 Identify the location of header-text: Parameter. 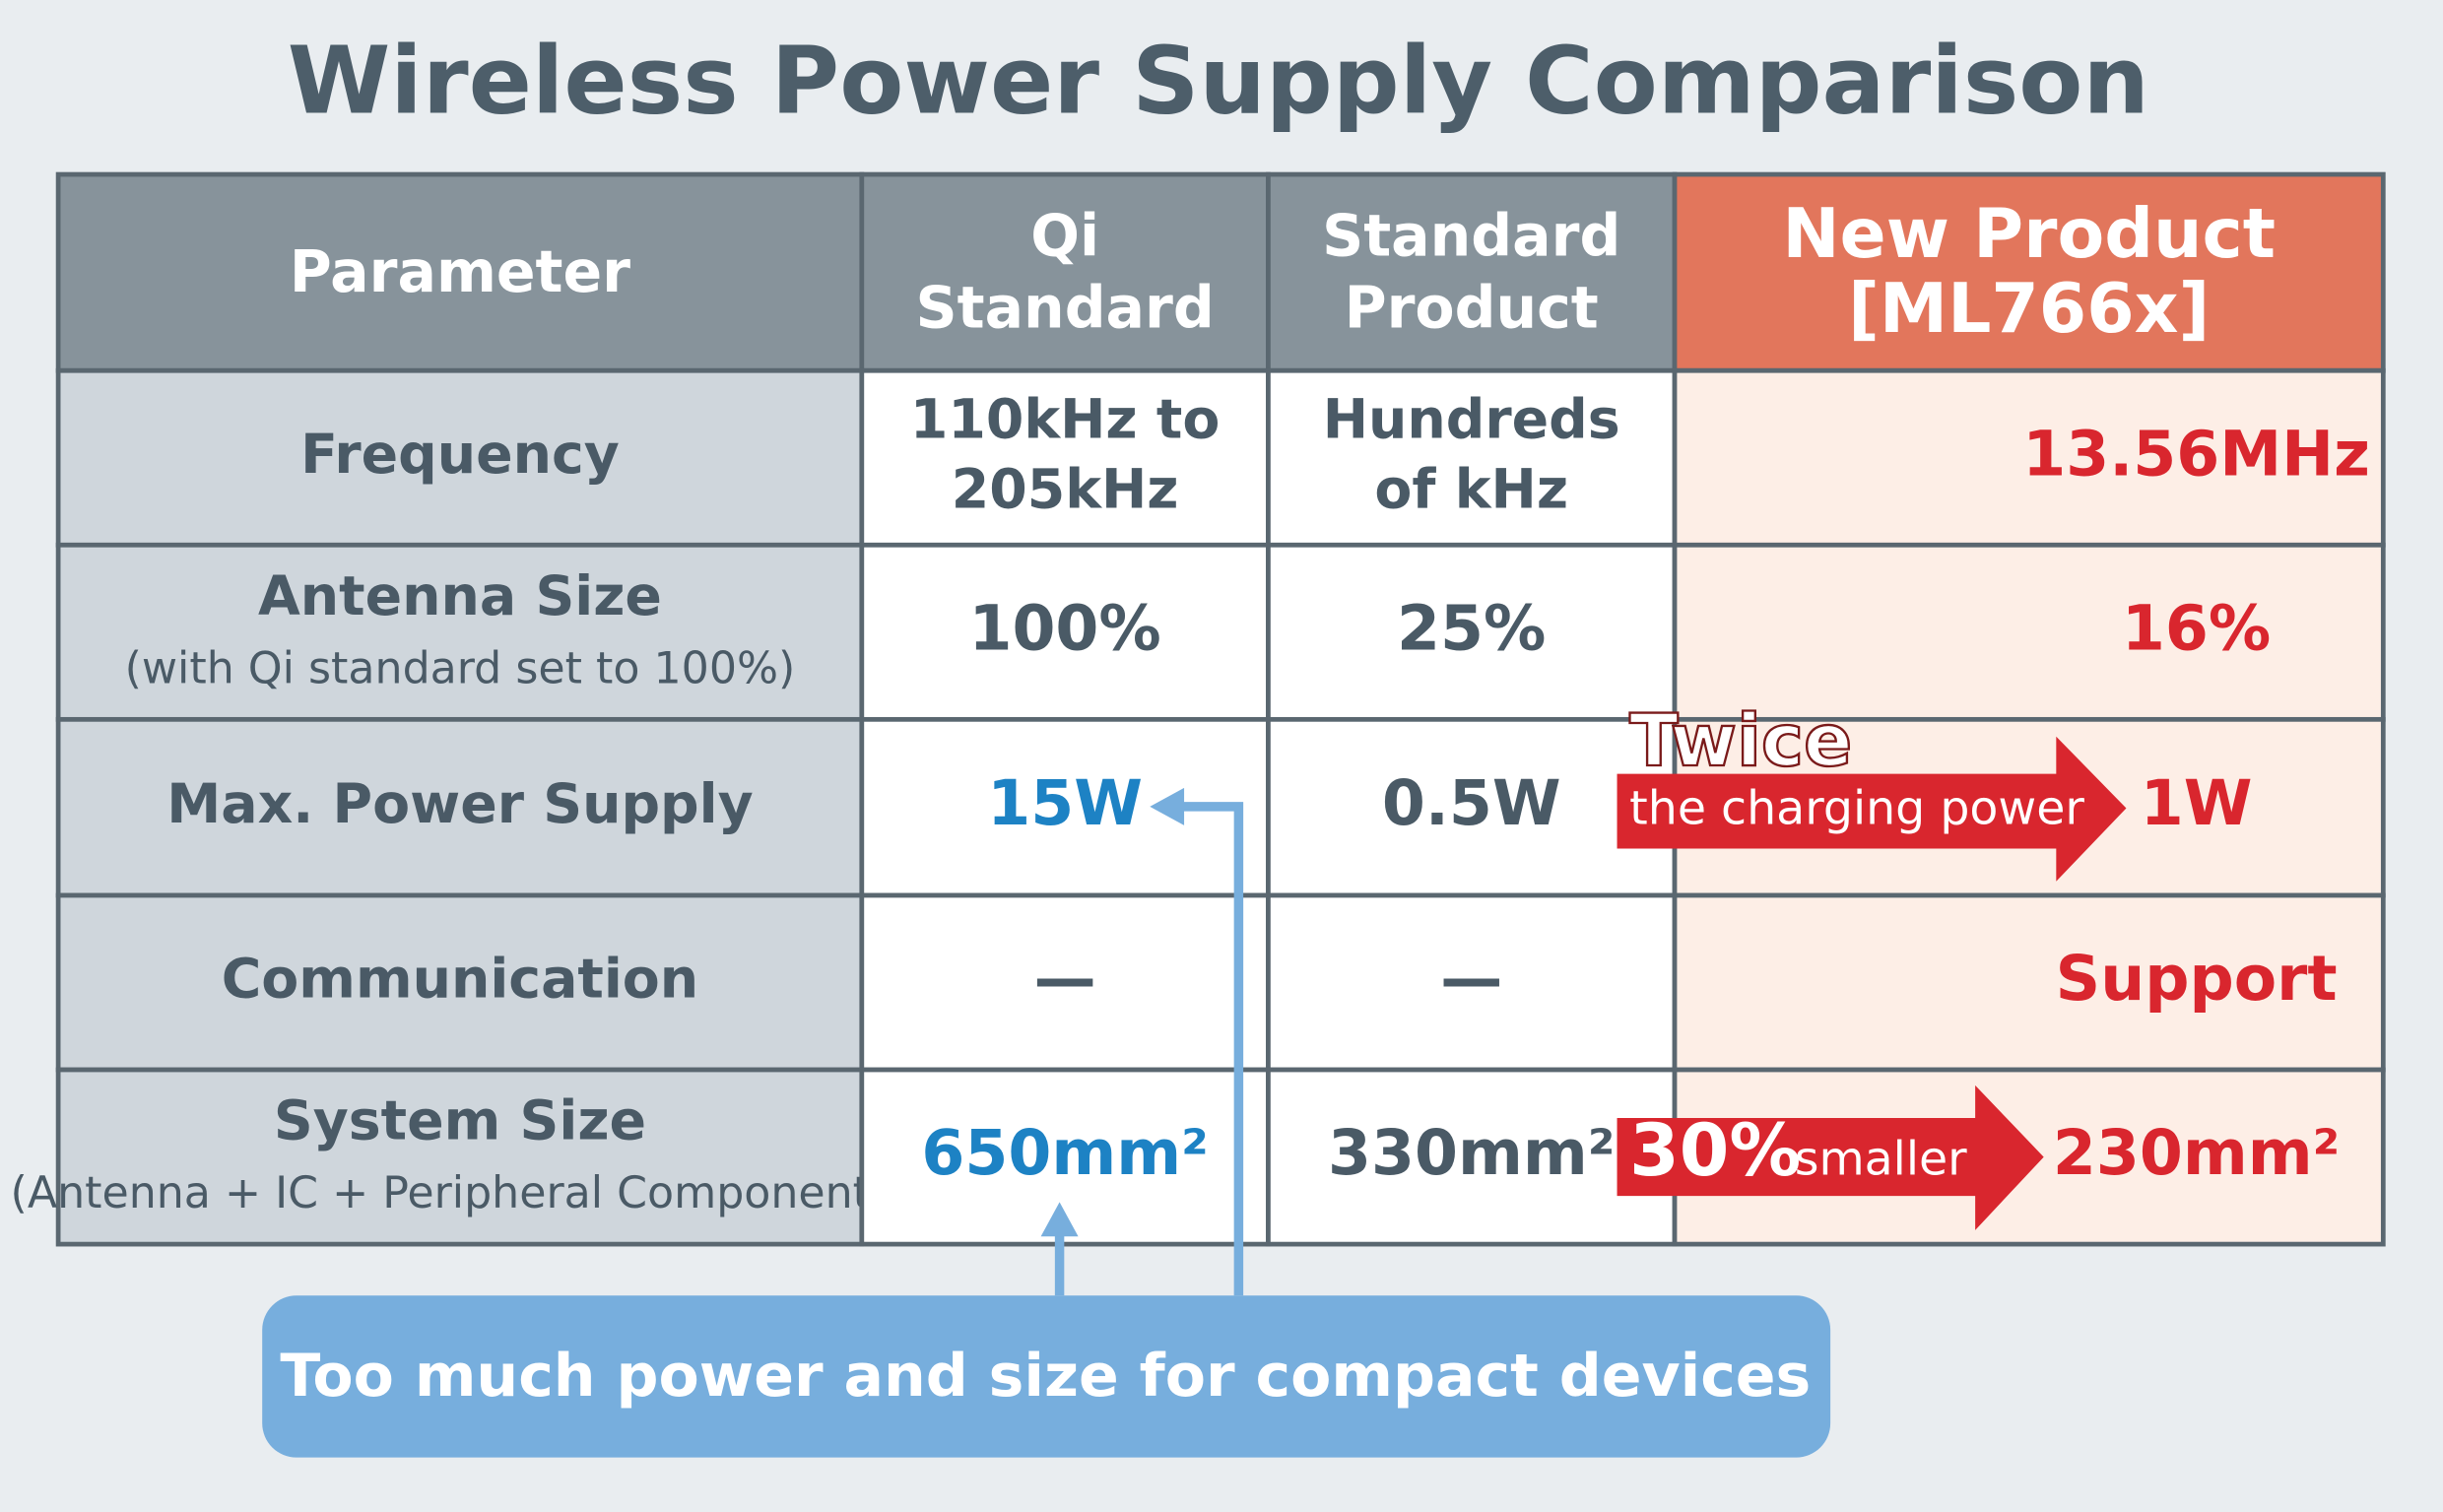
(460, 271).